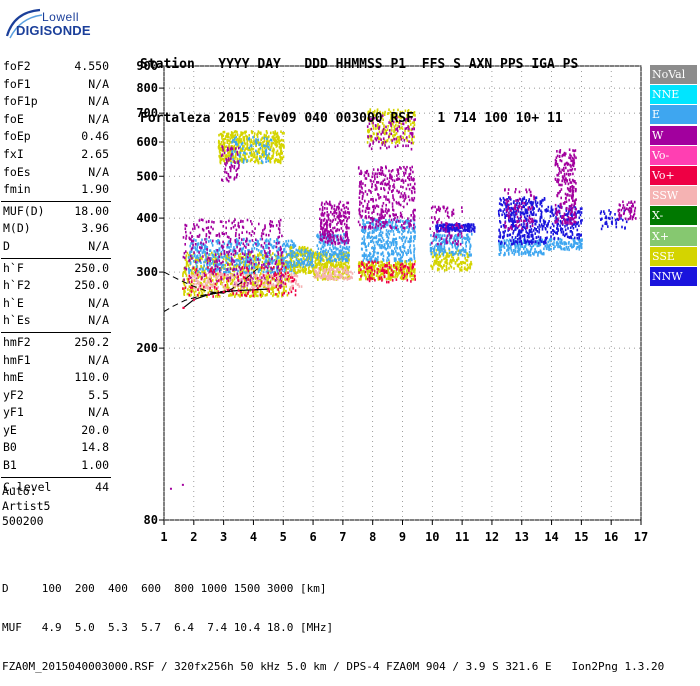 Image resolution: width=700 pixels, height=686 pixels. What do you see at coordinates (147, 176) in the screenshot?
I see `y-tick-label: 500` at bounding box center [147, 176].